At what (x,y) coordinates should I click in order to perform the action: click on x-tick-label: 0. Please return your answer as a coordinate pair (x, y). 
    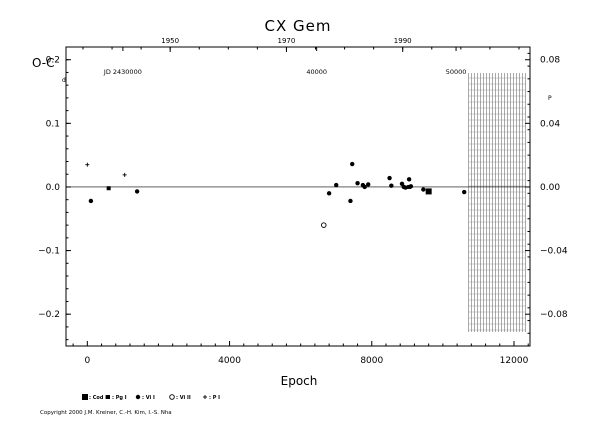
    Looking at the image, I should click on (87, 361).